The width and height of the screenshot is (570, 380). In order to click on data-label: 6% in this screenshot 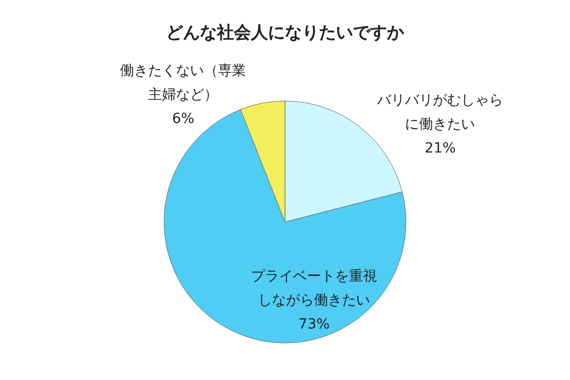, I will do `click(183, 119)`.